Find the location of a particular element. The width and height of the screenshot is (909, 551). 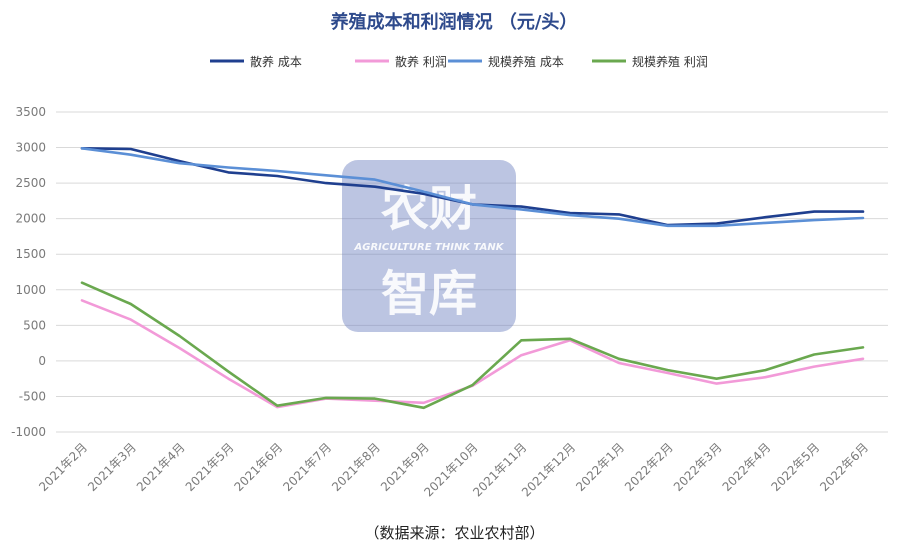

x-tick-label: 2022年4月 is located at coordinates (747, 467).